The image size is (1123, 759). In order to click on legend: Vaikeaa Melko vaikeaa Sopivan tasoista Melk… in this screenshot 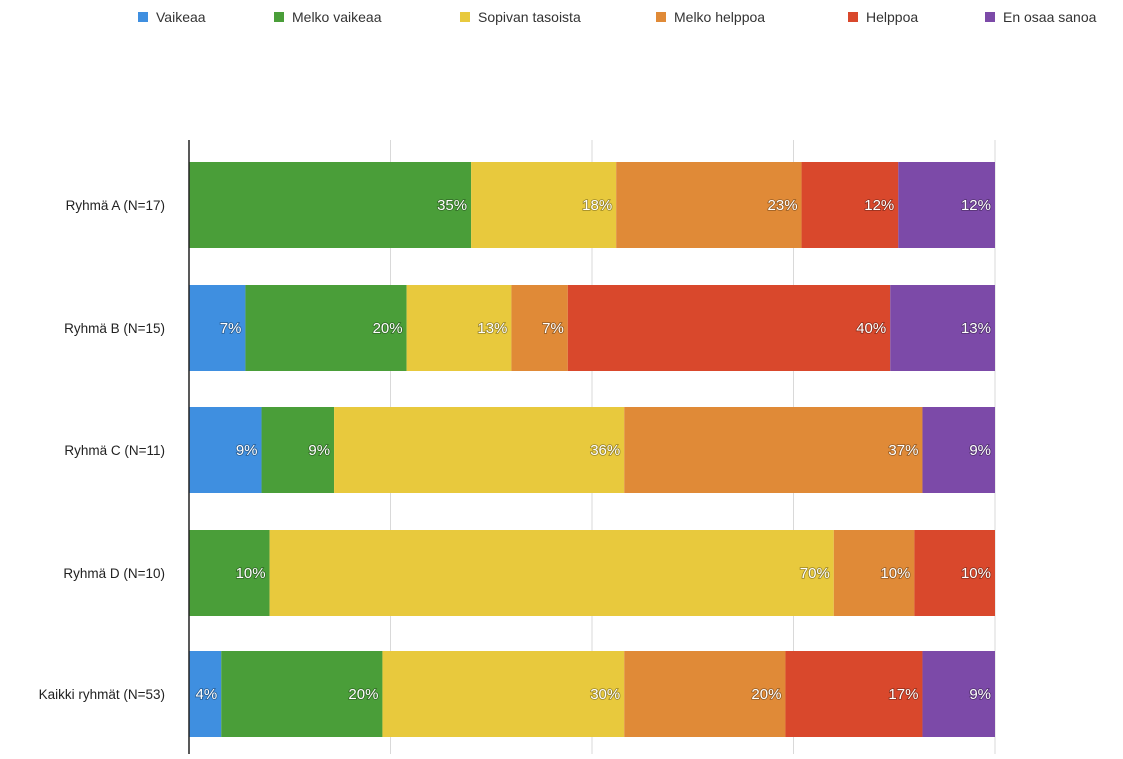, I will do `click(617, 17)`.